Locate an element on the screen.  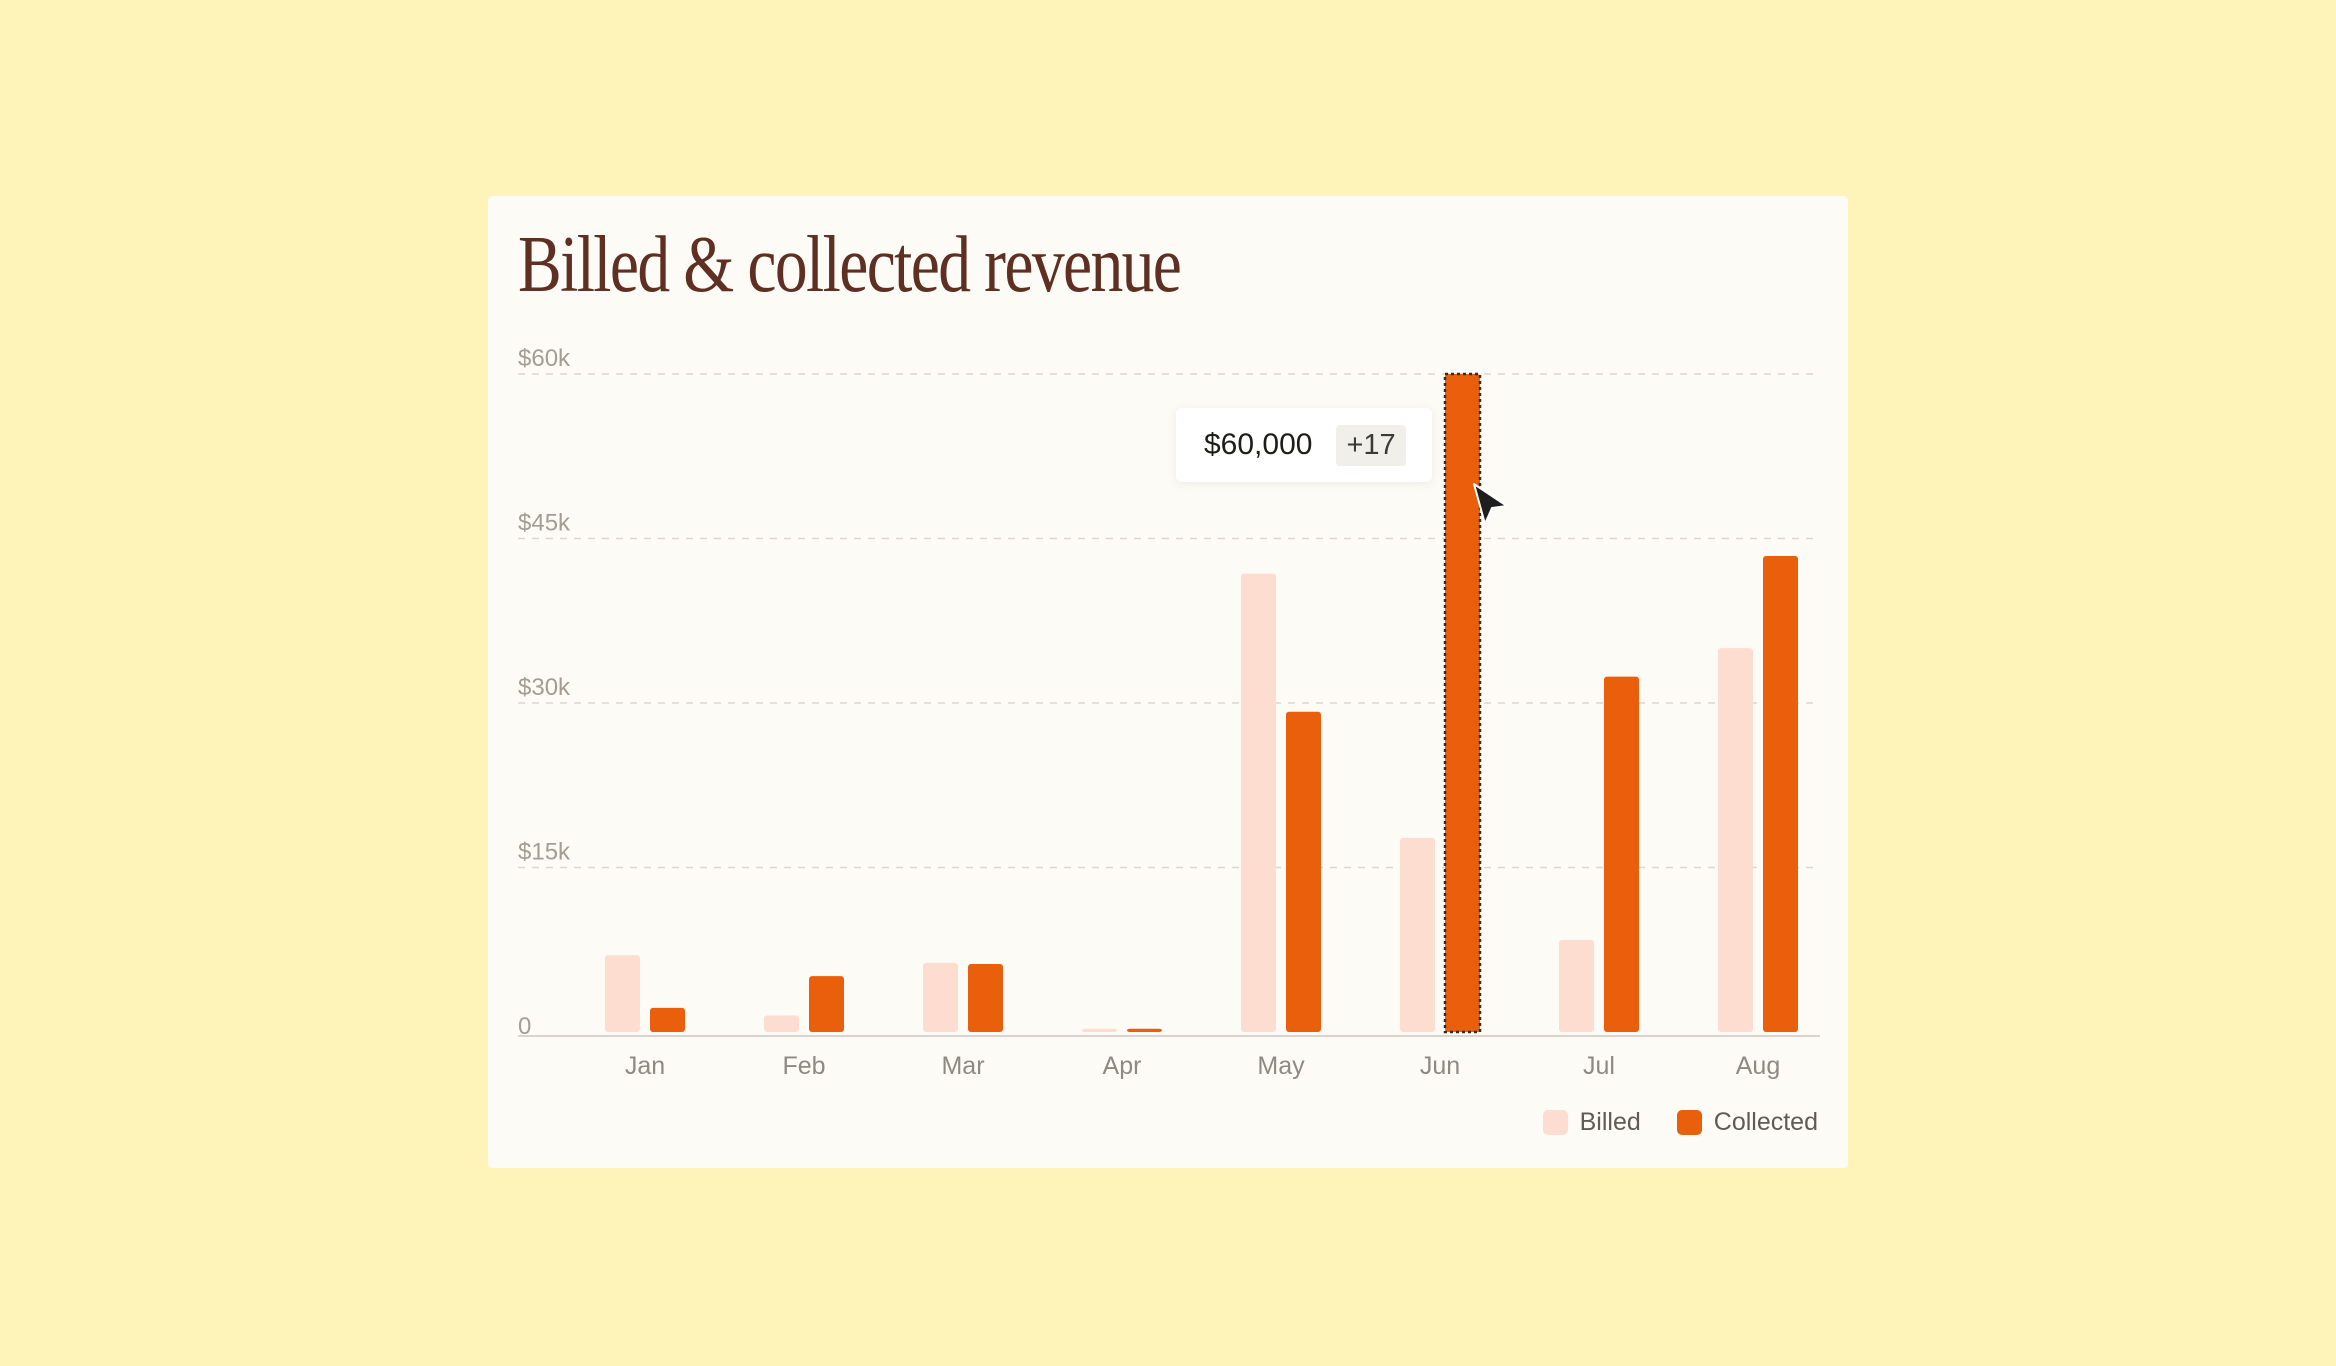
legend-item-billed: Billed is located at coordinates (1591, 1122).